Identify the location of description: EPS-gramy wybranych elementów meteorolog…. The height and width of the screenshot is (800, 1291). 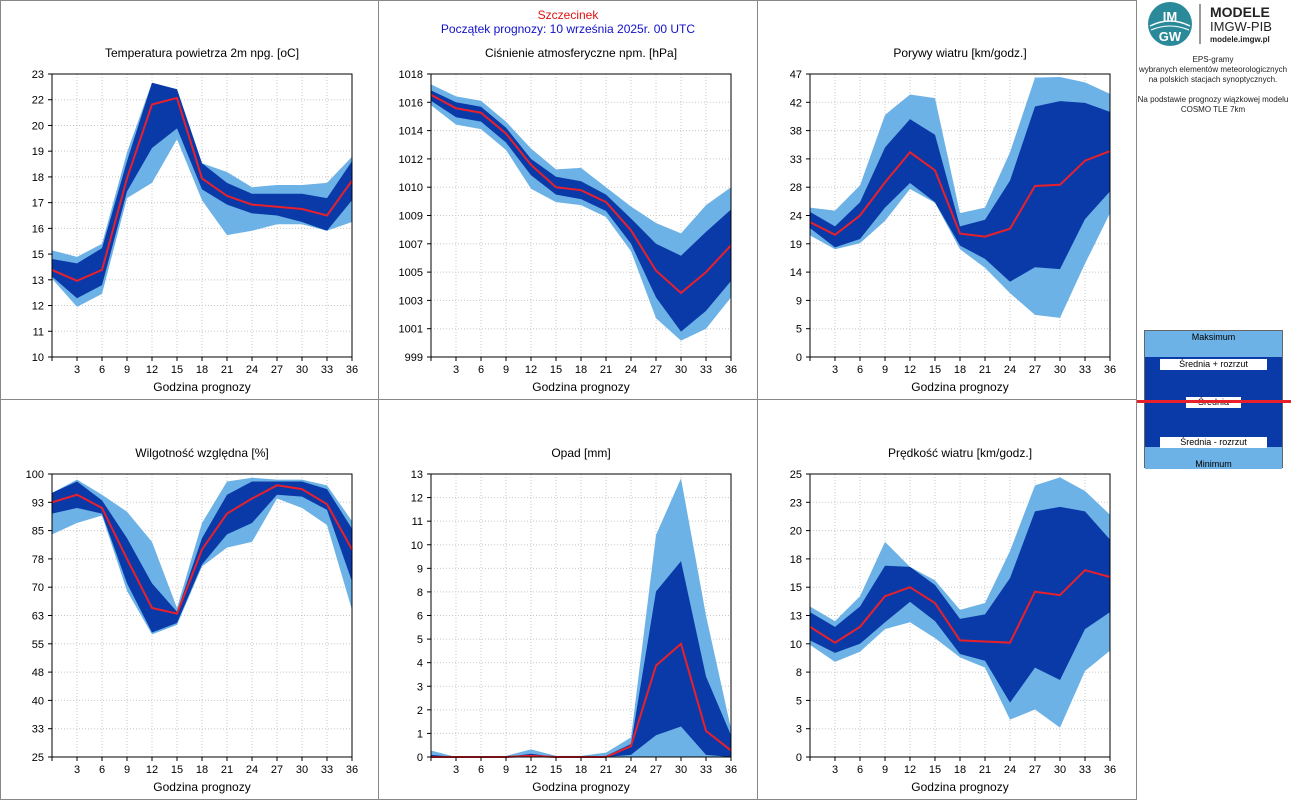
(1213, 85).